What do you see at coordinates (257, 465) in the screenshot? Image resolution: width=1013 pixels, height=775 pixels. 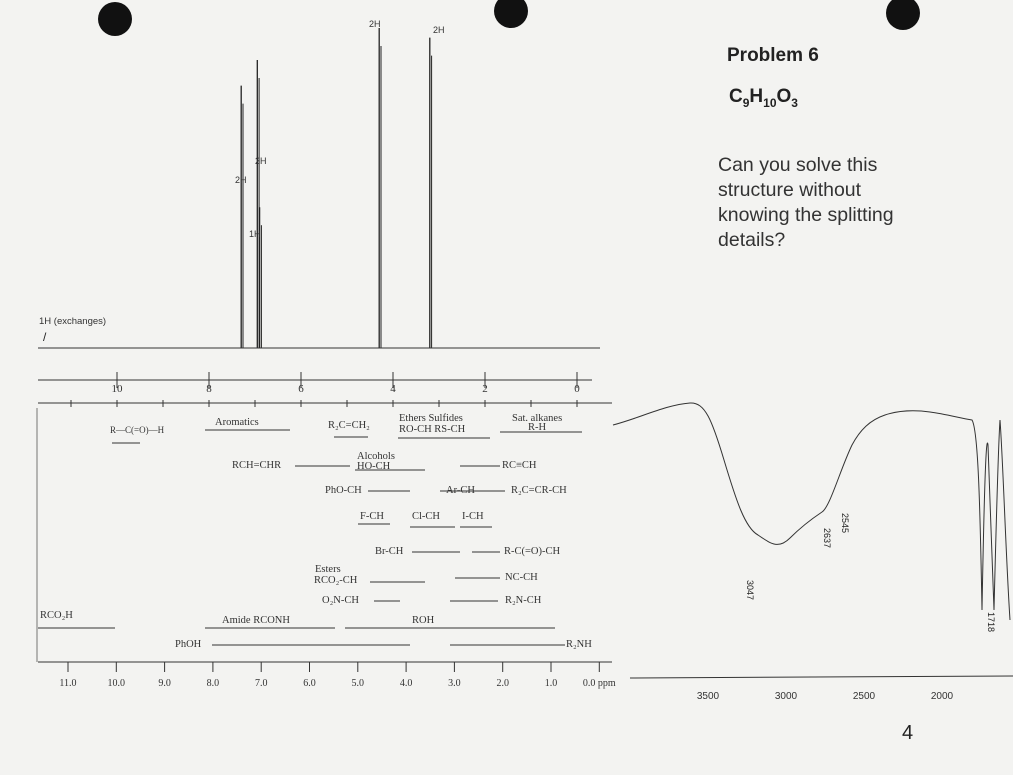 I see `label-rch-chr: RCH=CHR` at bounding box center [257, 465].